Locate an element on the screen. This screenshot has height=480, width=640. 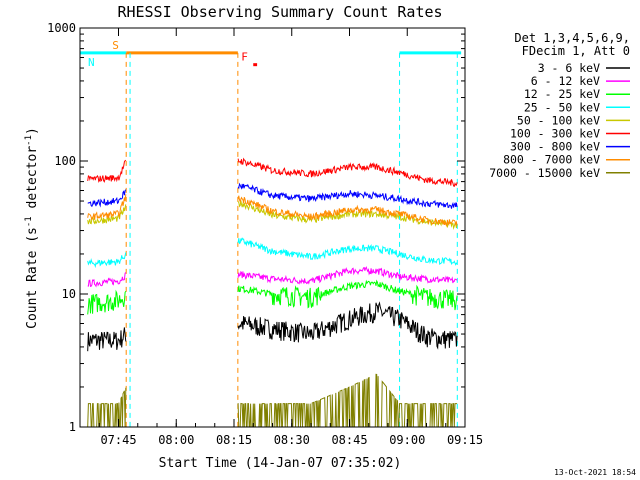
y-tick-label: 100 is located at coordinates (65, 161).